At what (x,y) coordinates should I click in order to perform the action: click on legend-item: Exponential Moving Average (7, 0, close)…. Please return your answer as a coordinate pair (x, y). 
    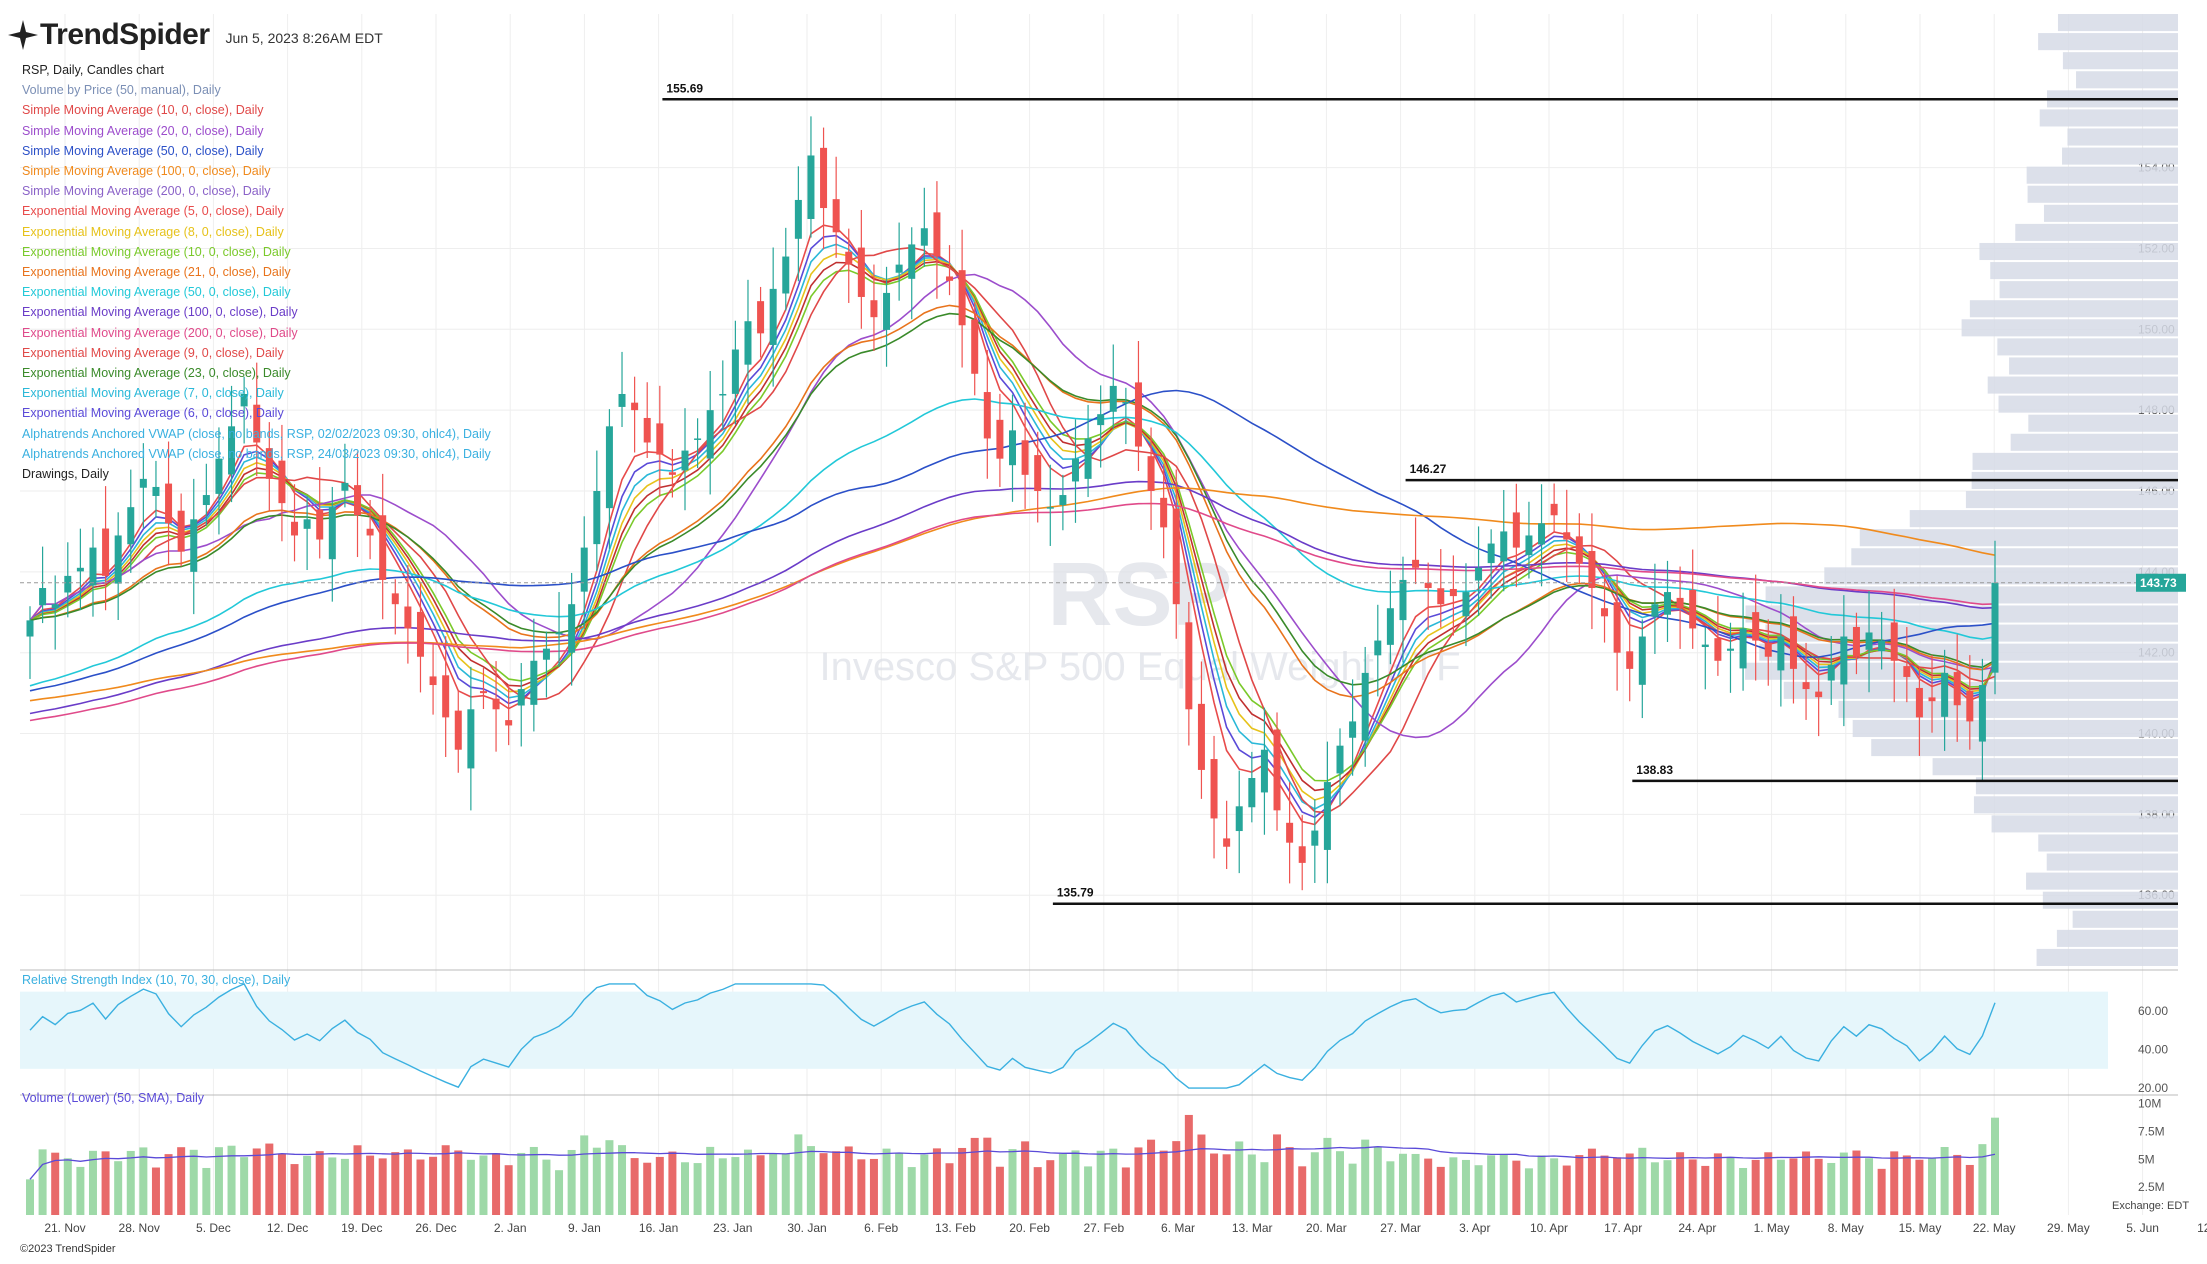
    Looking at the image, I should click on (153, 393).